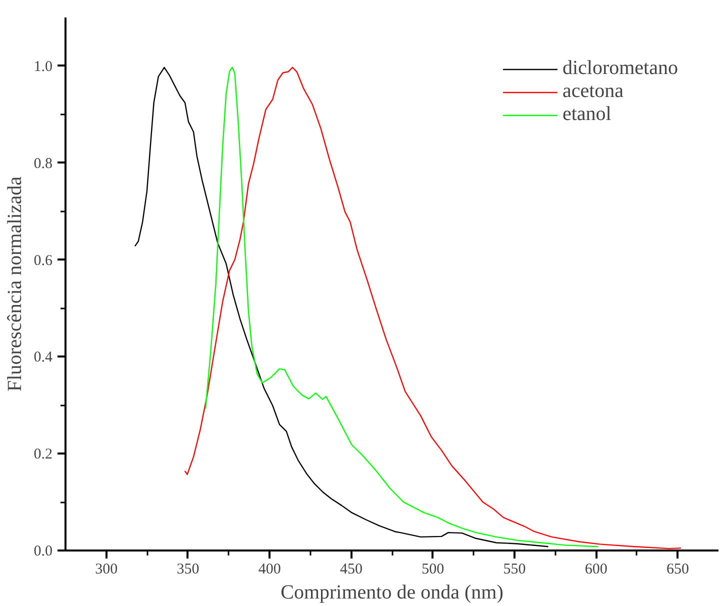 The image size is (720, 606). I want to click on x-tick-label: 600, so click(596, 570).